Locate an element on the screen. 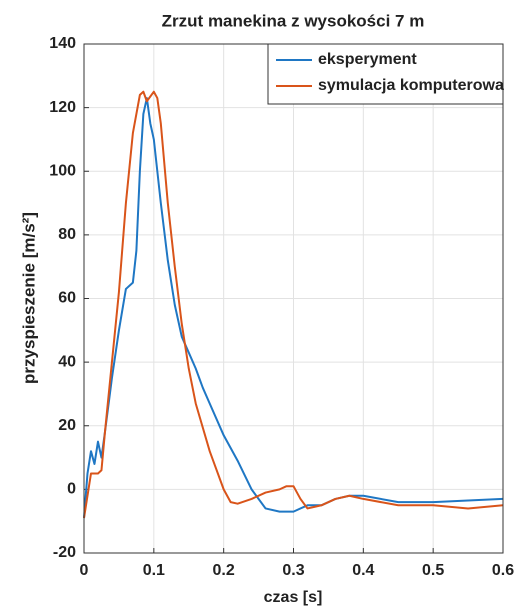  x-tick-label: 0.6 is located at coordinates (503, 570).